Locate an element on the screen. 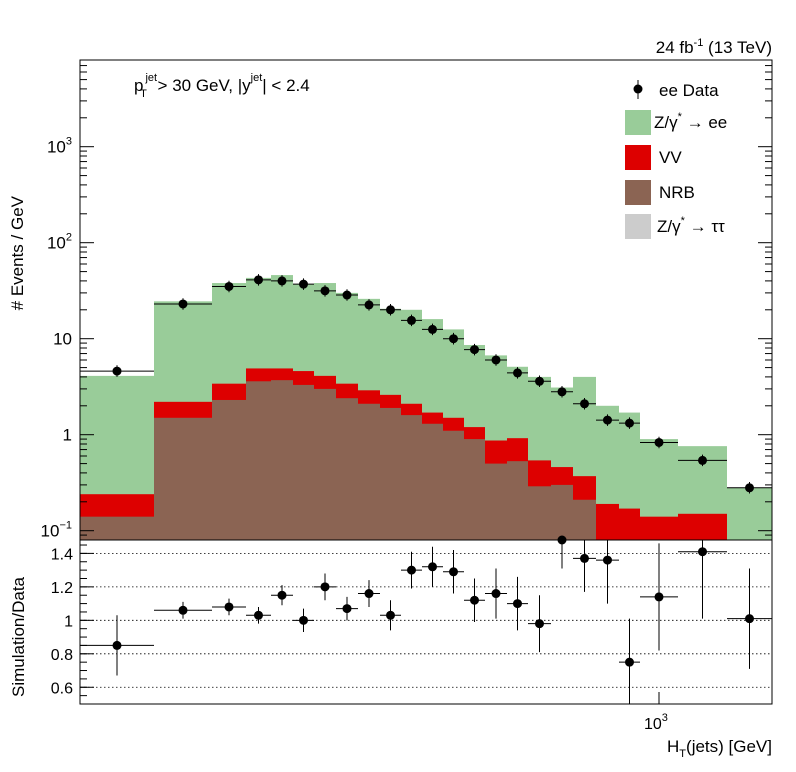  legend: ee Data Z/γ* → ee VV NRB Z/γ* → ττ is located at coordinates (676, 159).